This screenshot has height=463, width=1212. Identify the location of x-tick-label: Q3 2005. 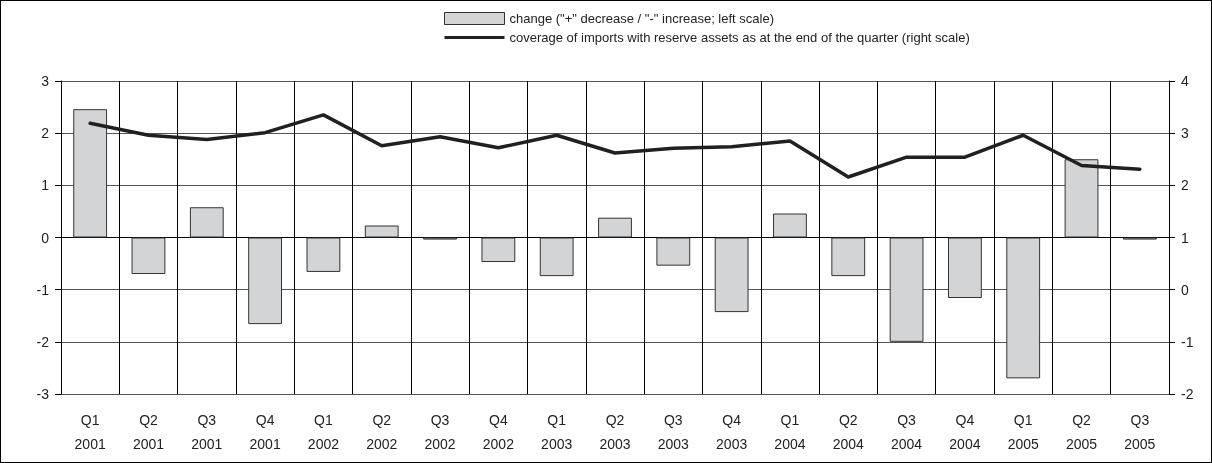
(1140, 432).